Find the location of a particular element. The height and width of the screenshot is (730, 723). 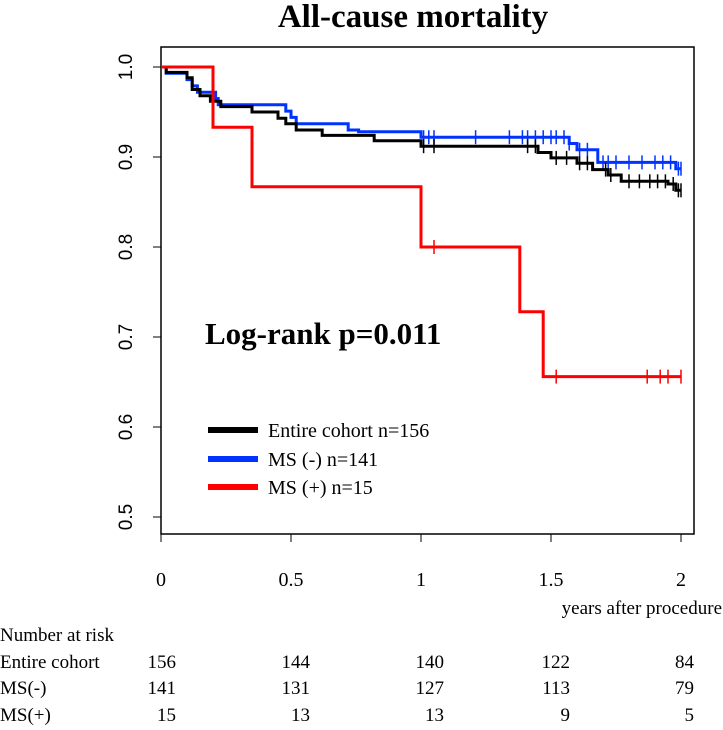

risk-value: 5 is located at coordinates (690, 715).